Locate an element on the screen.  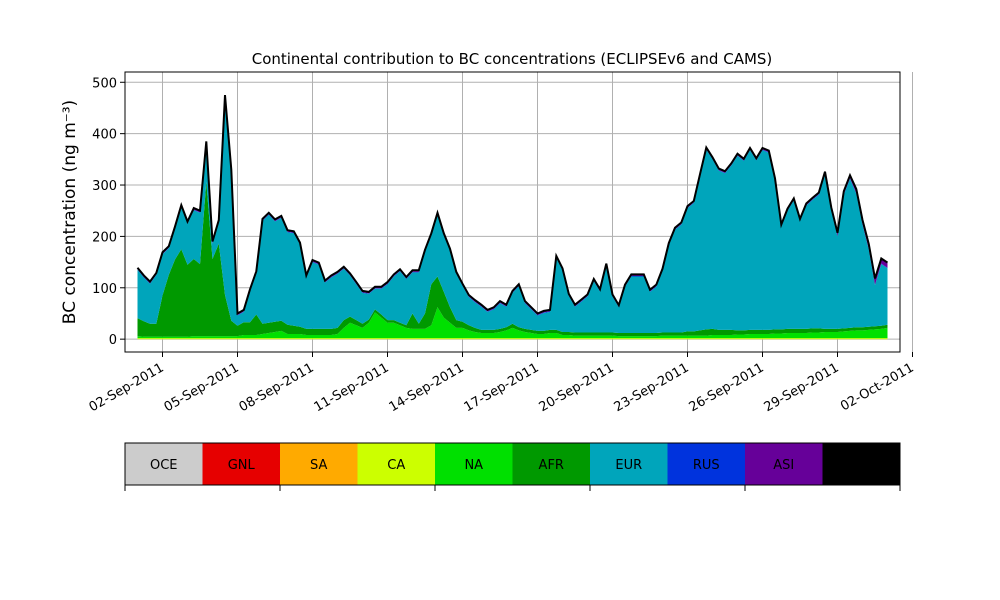
legend-swatch-sa is located at coordinates (319, 464).